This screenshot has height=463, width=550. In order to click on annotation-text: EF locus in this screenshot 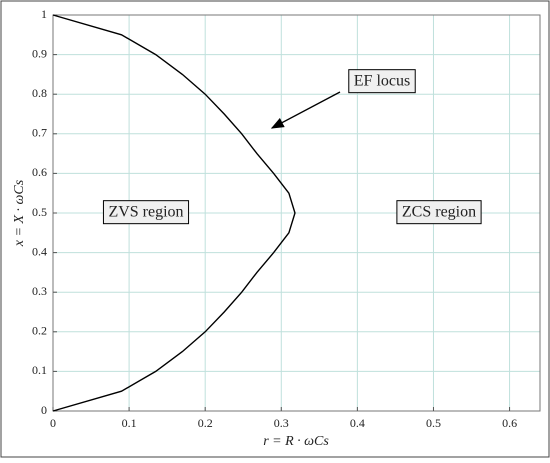, I will do `click(382, 81)`.